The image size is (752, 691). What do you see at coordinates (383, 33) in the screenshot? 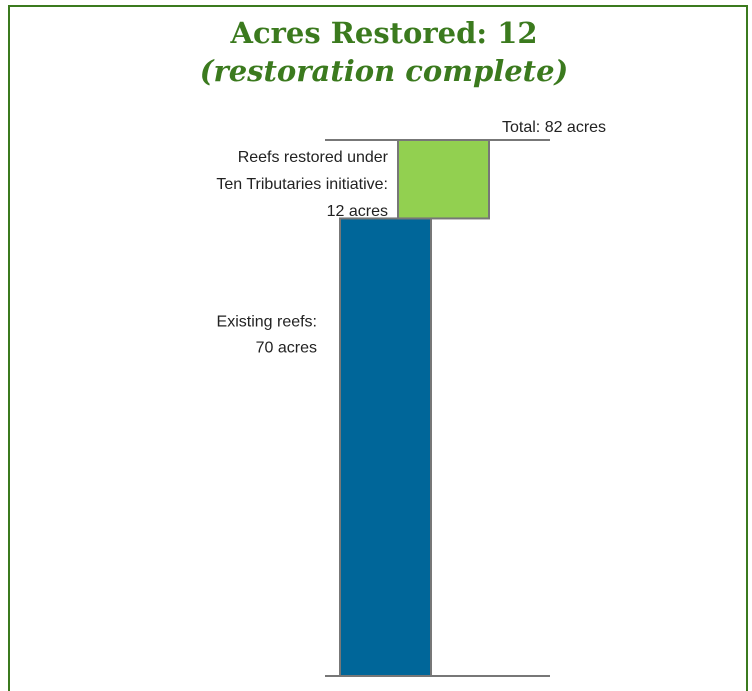
I see `chart-title: Acres Restored: 12` at bounding box center [383, 33].